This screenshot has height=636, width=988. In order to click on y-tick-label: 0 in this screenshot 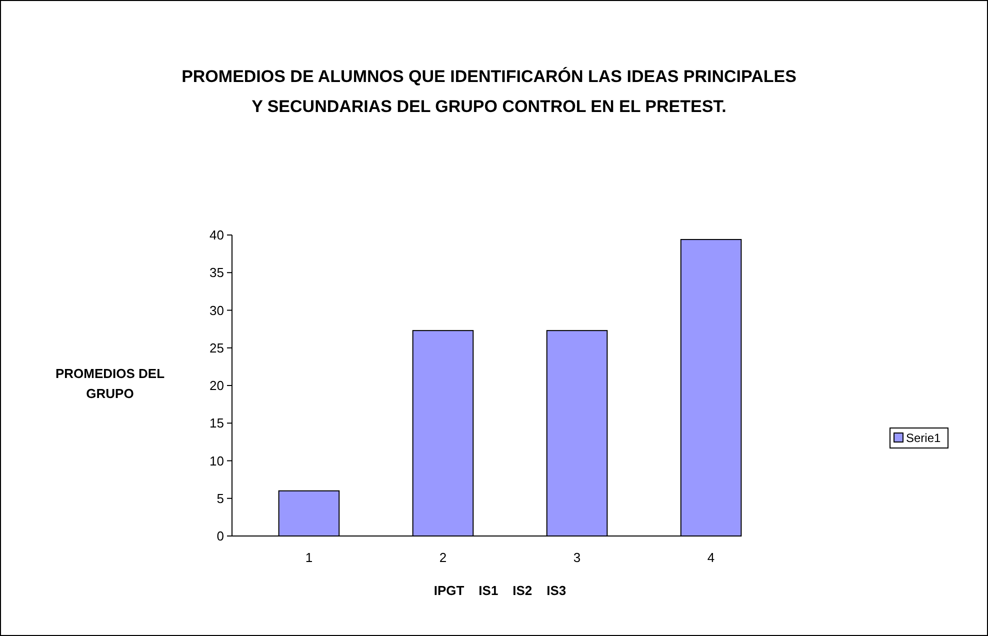, I will do `click(220, 536)`.